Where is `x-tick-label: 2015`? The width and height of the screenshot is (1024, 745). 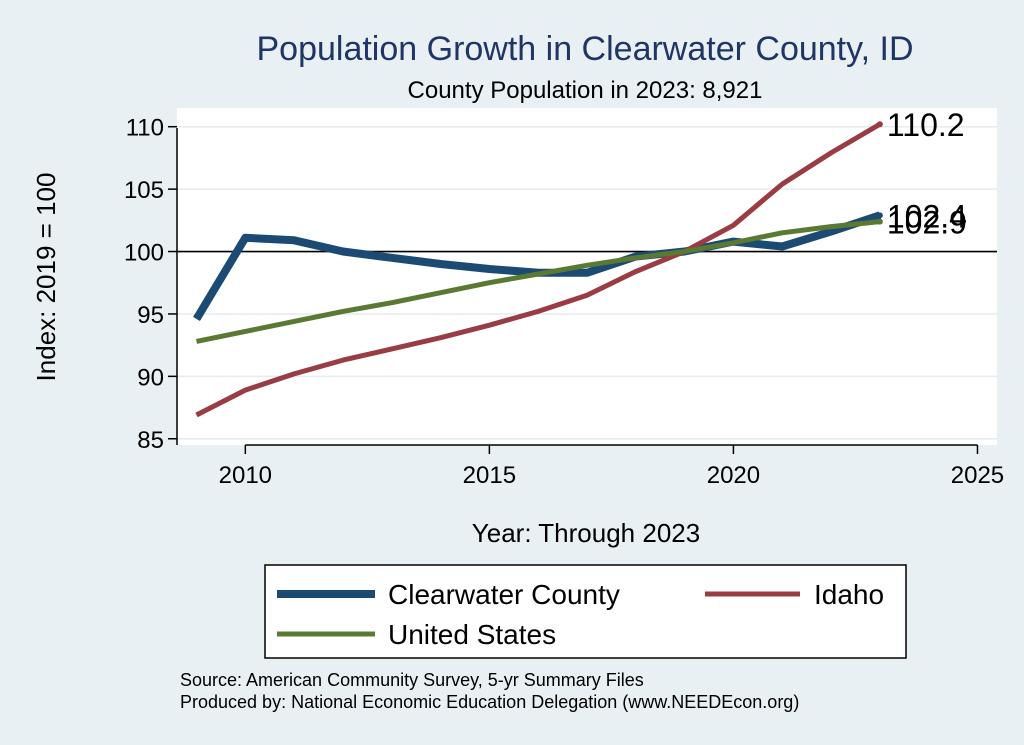 x-tick-label: 2015 is located at coordinates (489, 475).